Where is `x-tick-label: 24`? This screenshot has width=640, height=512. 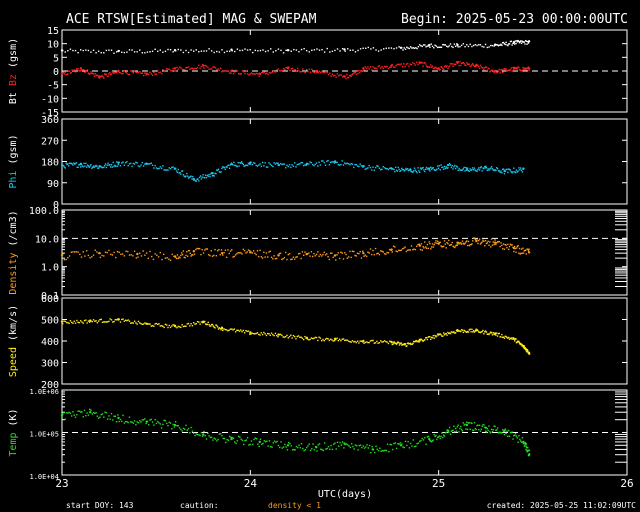 x-tick-label: 24 is located at coordinates (251, 483).